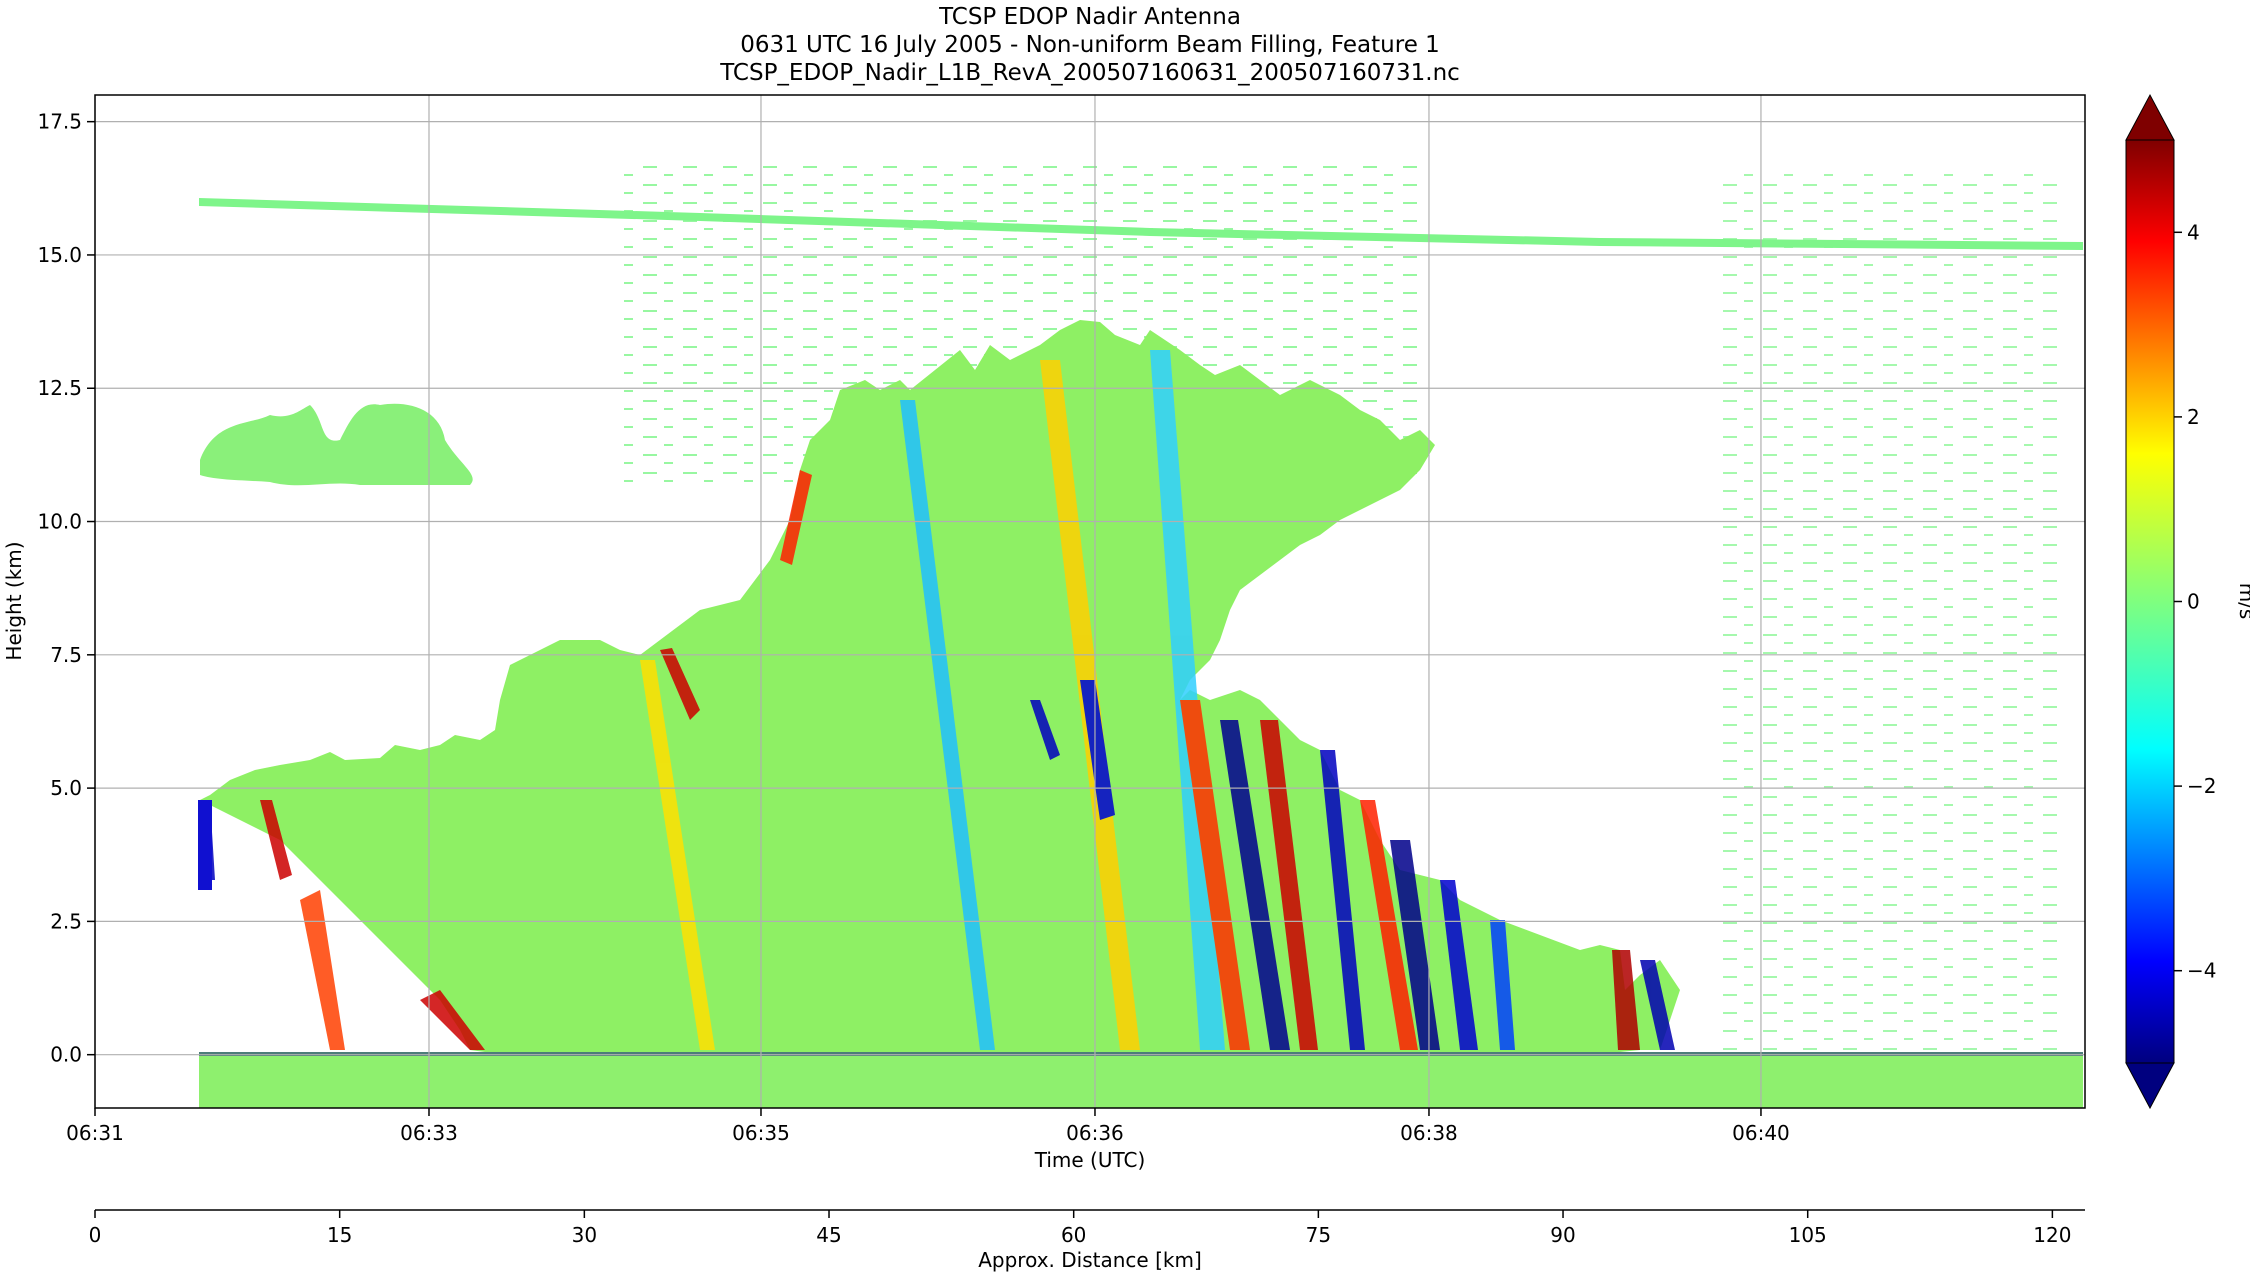 This screenshot has width=2250, height=1275. What do you see at coordinates (336, 444) in the screenshot?
I see `cirrus-patch-left` at bounding box center [336, 444].